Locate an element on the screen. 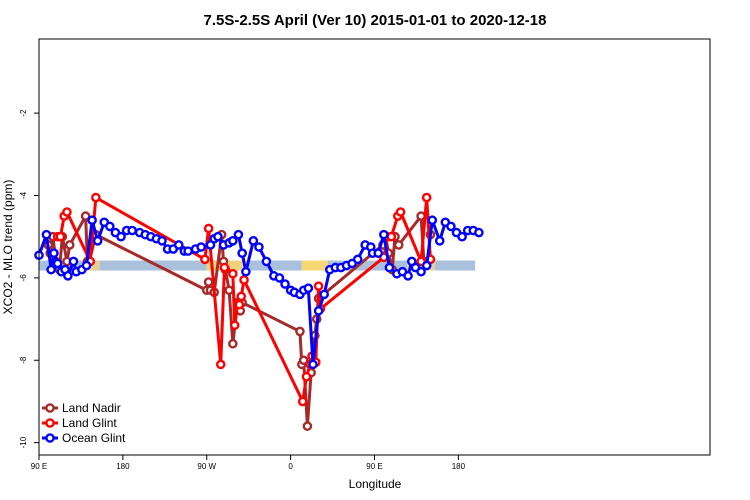  legend-land-nadir-marker is located at coordinates (50, 408).